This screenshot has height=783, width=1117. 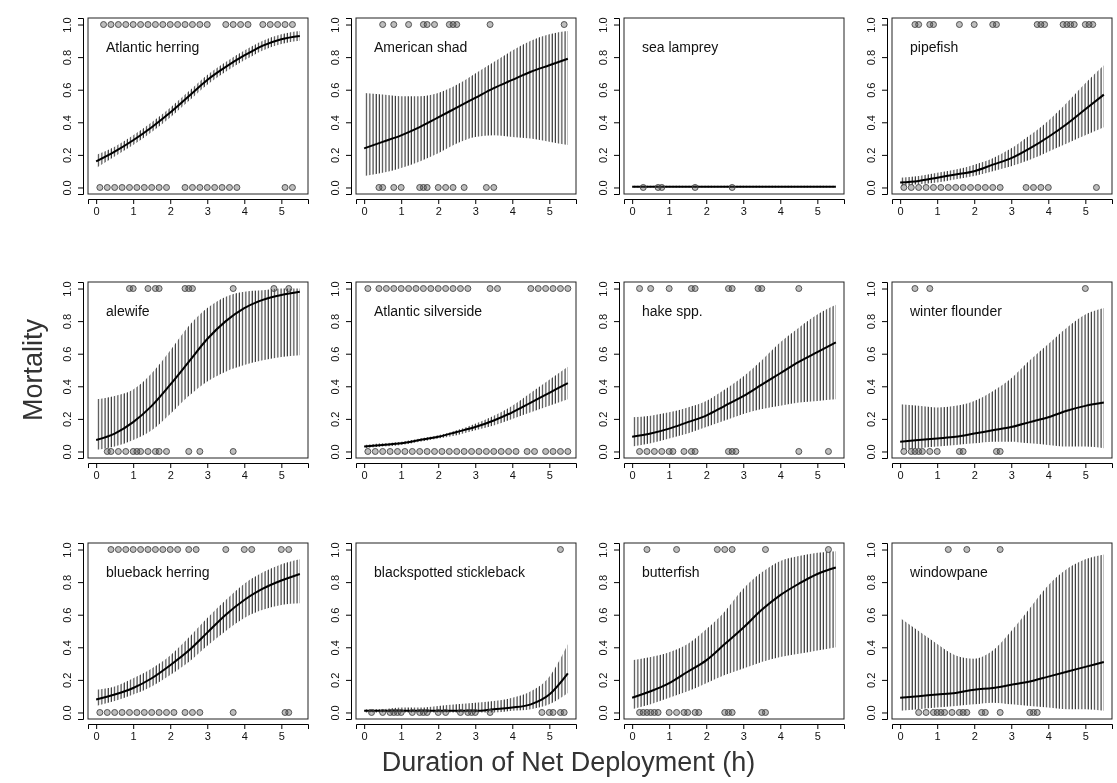 What do you see at coordinates (949, 572) in the screenshot?
I see `text: windowpane` at bounding box center [949, 572].